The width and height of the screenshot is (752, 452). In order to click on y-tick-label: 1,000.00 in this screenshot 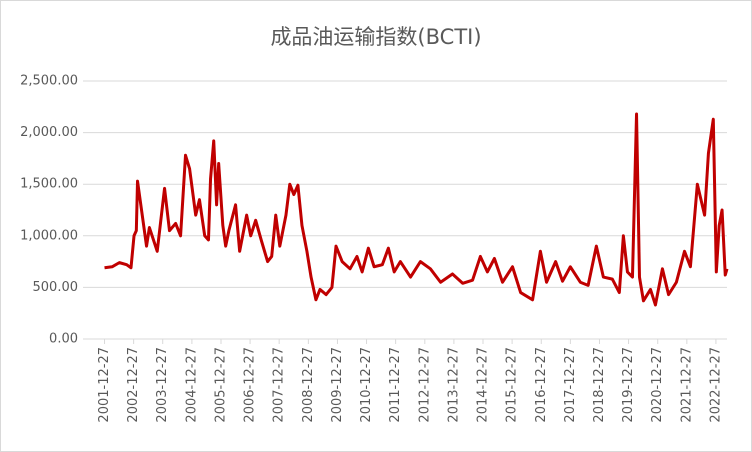, I will do `click(49, 235)`.